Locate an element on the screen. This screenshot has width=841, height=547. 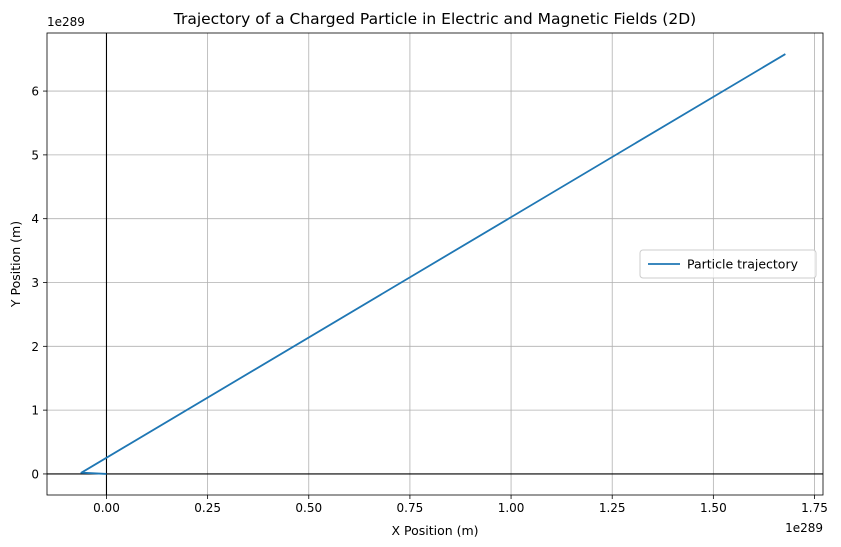
y-axis-label: Y Position (m) is located at coordinates (15, 264).